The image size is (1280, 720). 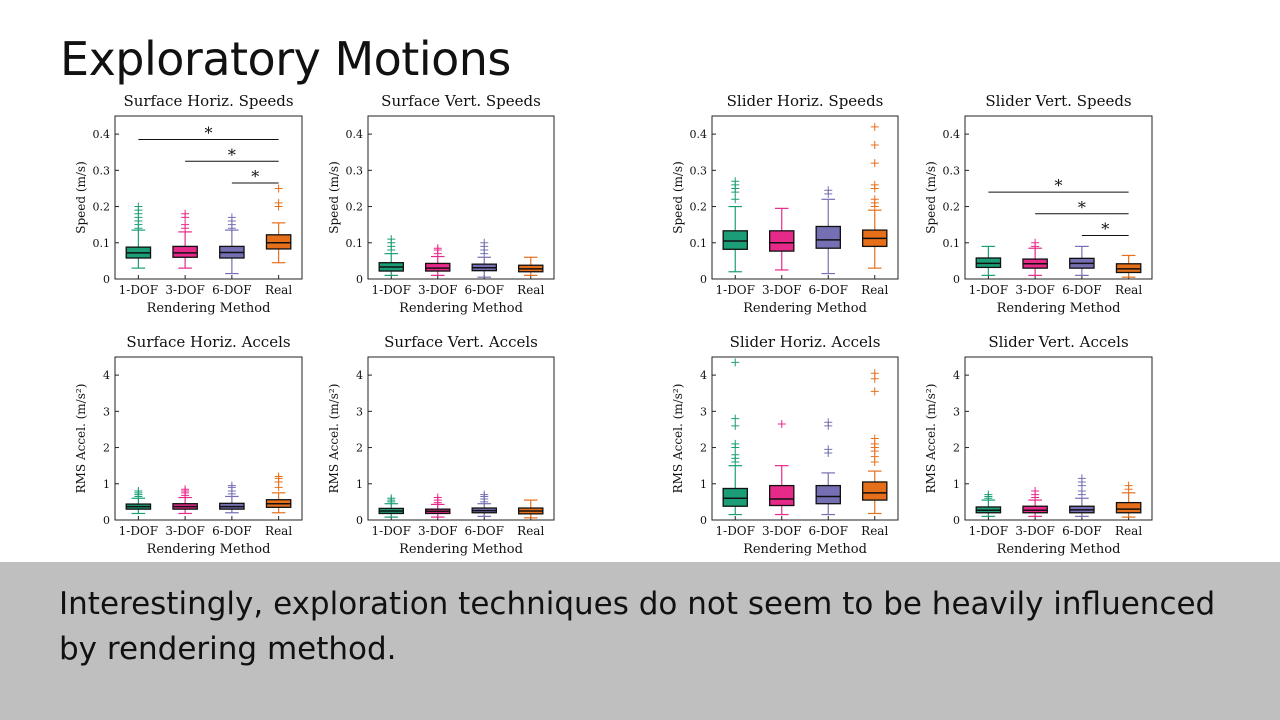 I want to click on plot-frame, so click(x=461, y=438).